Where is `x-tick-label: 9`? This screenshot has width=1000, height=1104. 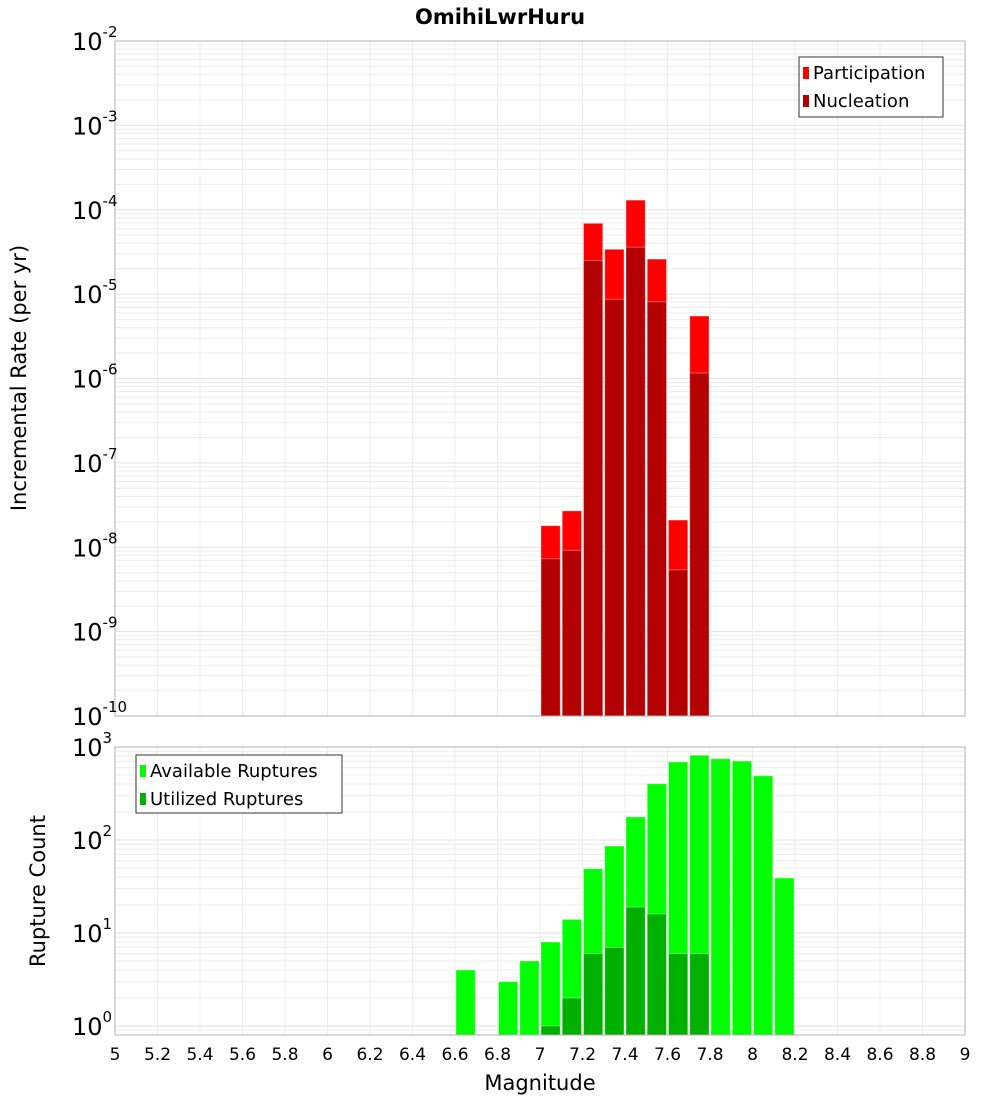 x-tick-label: 9 is located at coordinates (965, 1055).